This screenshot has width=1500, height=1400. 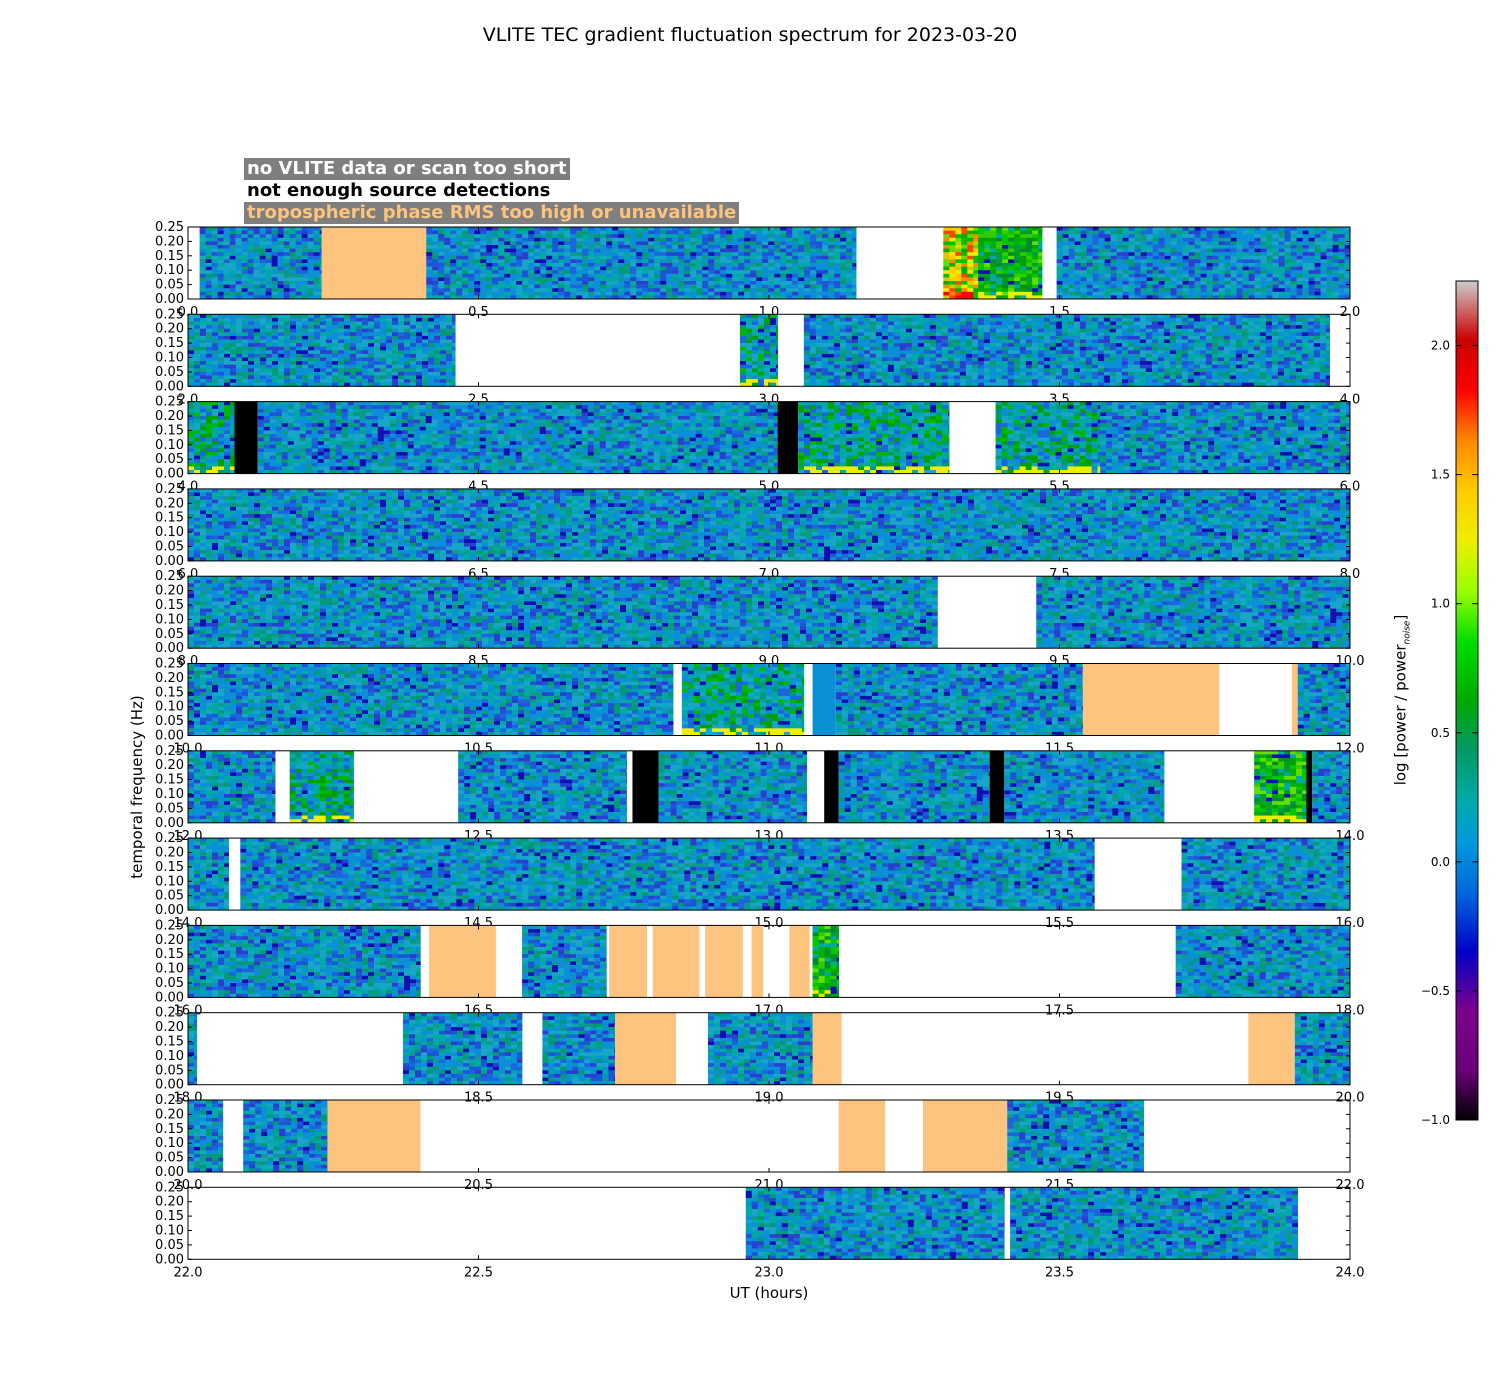 What do you see at coordinates (1401, 618) in the screenshot?
I see `colorbar-label-suffix: ]` at bounding box center [1401, 618].